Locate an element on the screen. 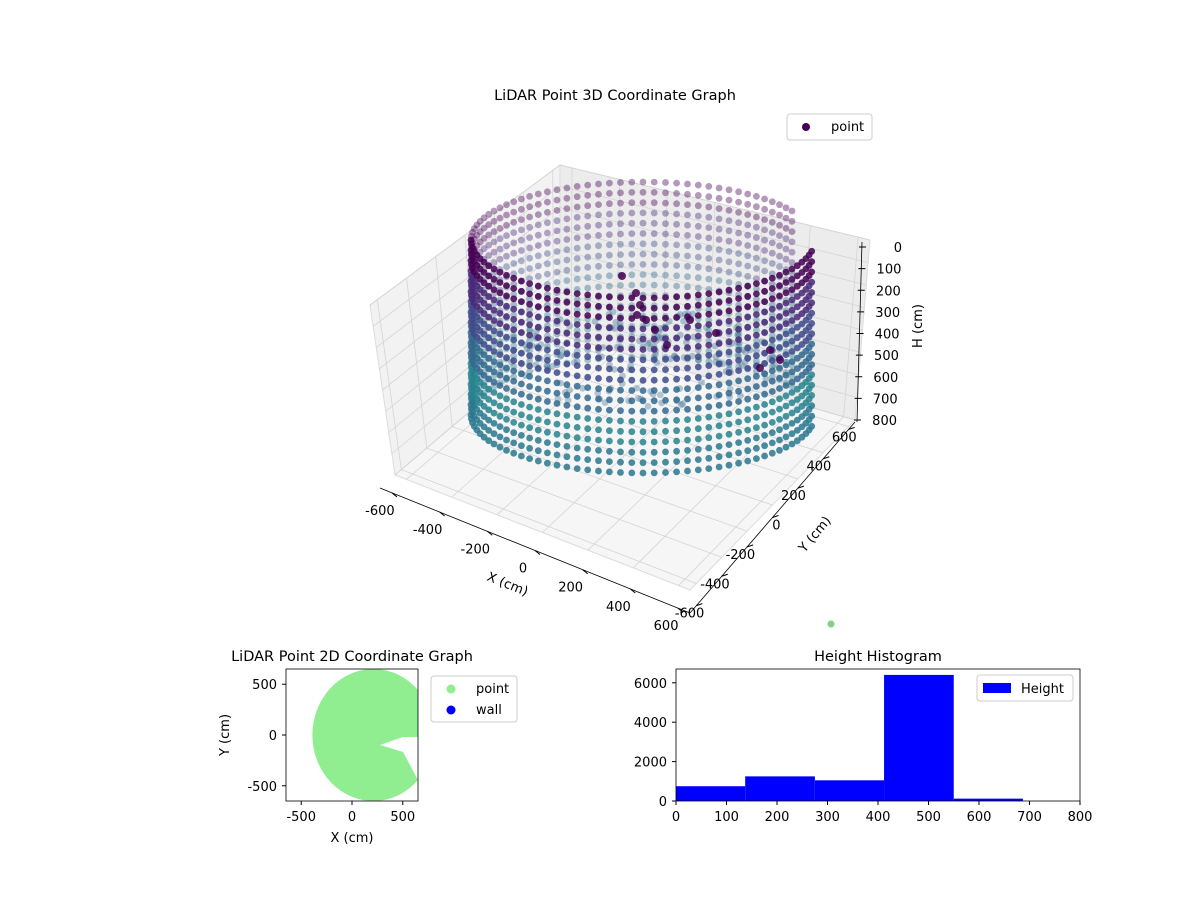 This screenshot has width=1200, height=900. x-tick-label-hist: 400 is located at coordinates (878, 817).